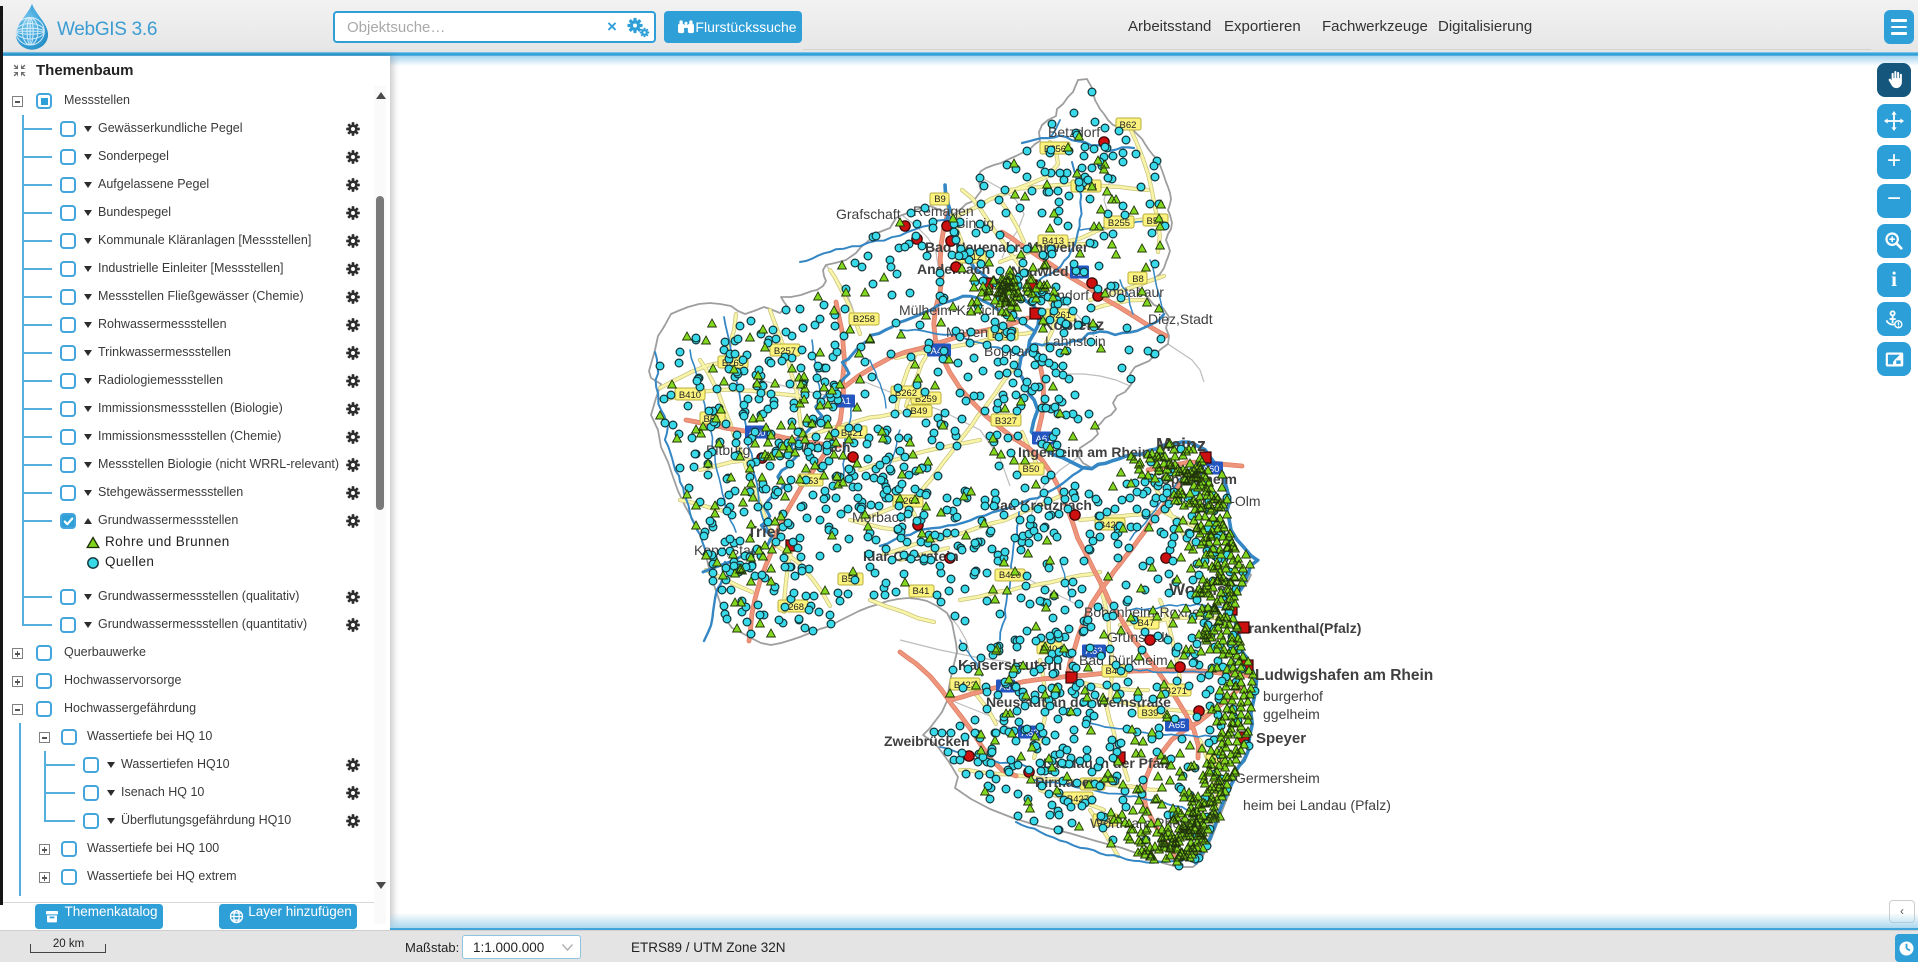 The height and width of the screenshot is (962, 1918). Describe the element at coordinates (1344, 675) in the screenshot. I see `svg-text: Ludwigshafen am Rhein` at that location.